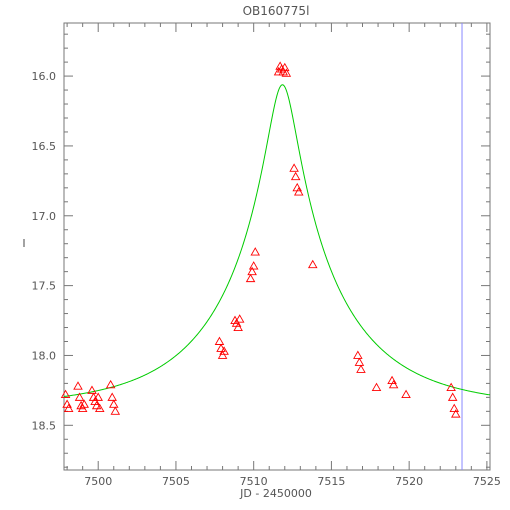 Image resolution: width=510 pixels, height=510 pixels. I want to click on x-tick-label: 7505, so click(176, 481).